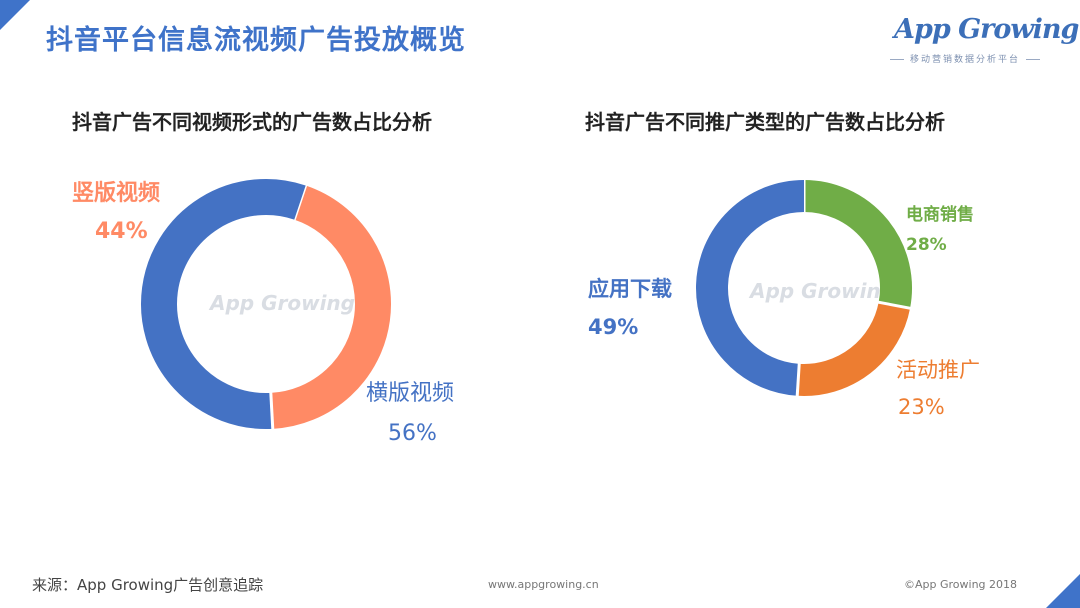 Image resolution: width=1080 pixels, height=608 pixels. What do you see at coordinates (765, 122) in the screenshot?
I see `chart-title-promotion-type: 抖音广告不同推广类型的广告数占比分析` at bounding box center [765, 122].